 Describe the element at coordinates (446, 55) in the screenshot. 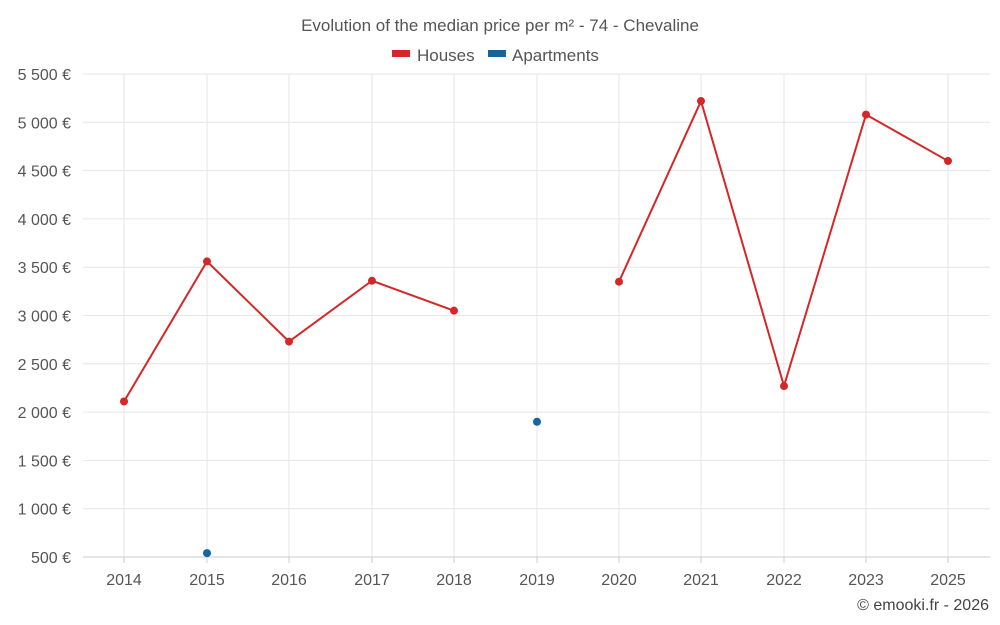

I see `legend-label-houses: Houses` at that location.